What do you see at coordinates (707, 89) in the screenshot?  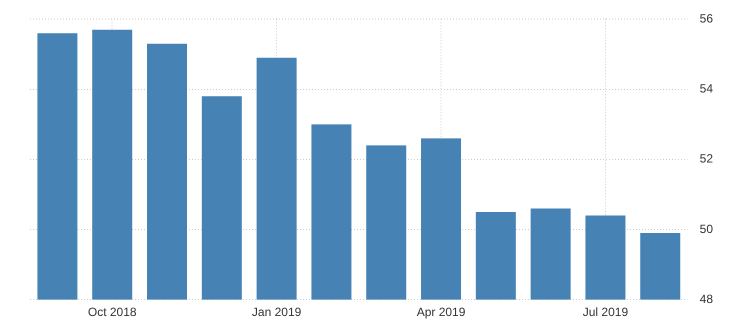 I see `y-tick-label: 54` at bounding box center [707, 89].